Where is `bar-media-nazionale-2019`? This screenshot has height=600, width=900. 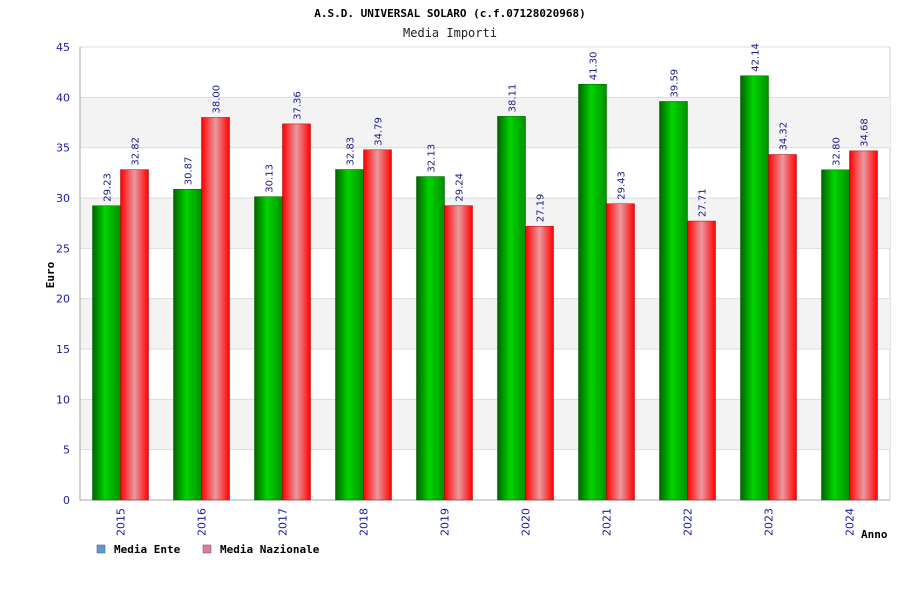
bar-media-nazionale-2019 is located at coordinates (458, 353).